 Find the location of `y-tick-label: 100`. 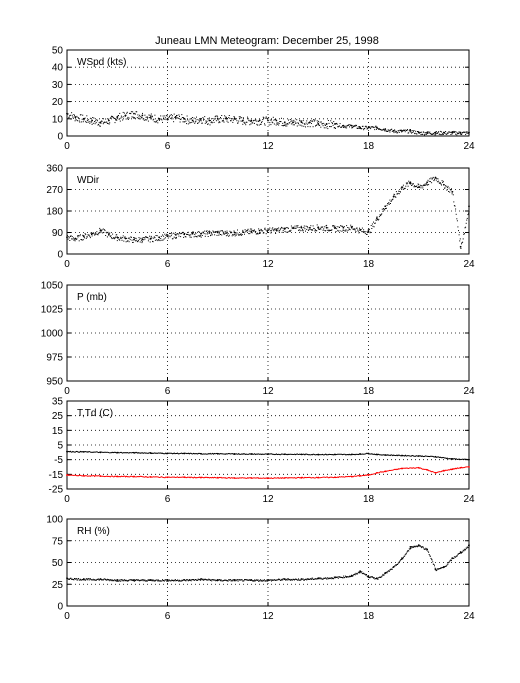

y-tick-label: 100 is located at coordinates (54, 520).